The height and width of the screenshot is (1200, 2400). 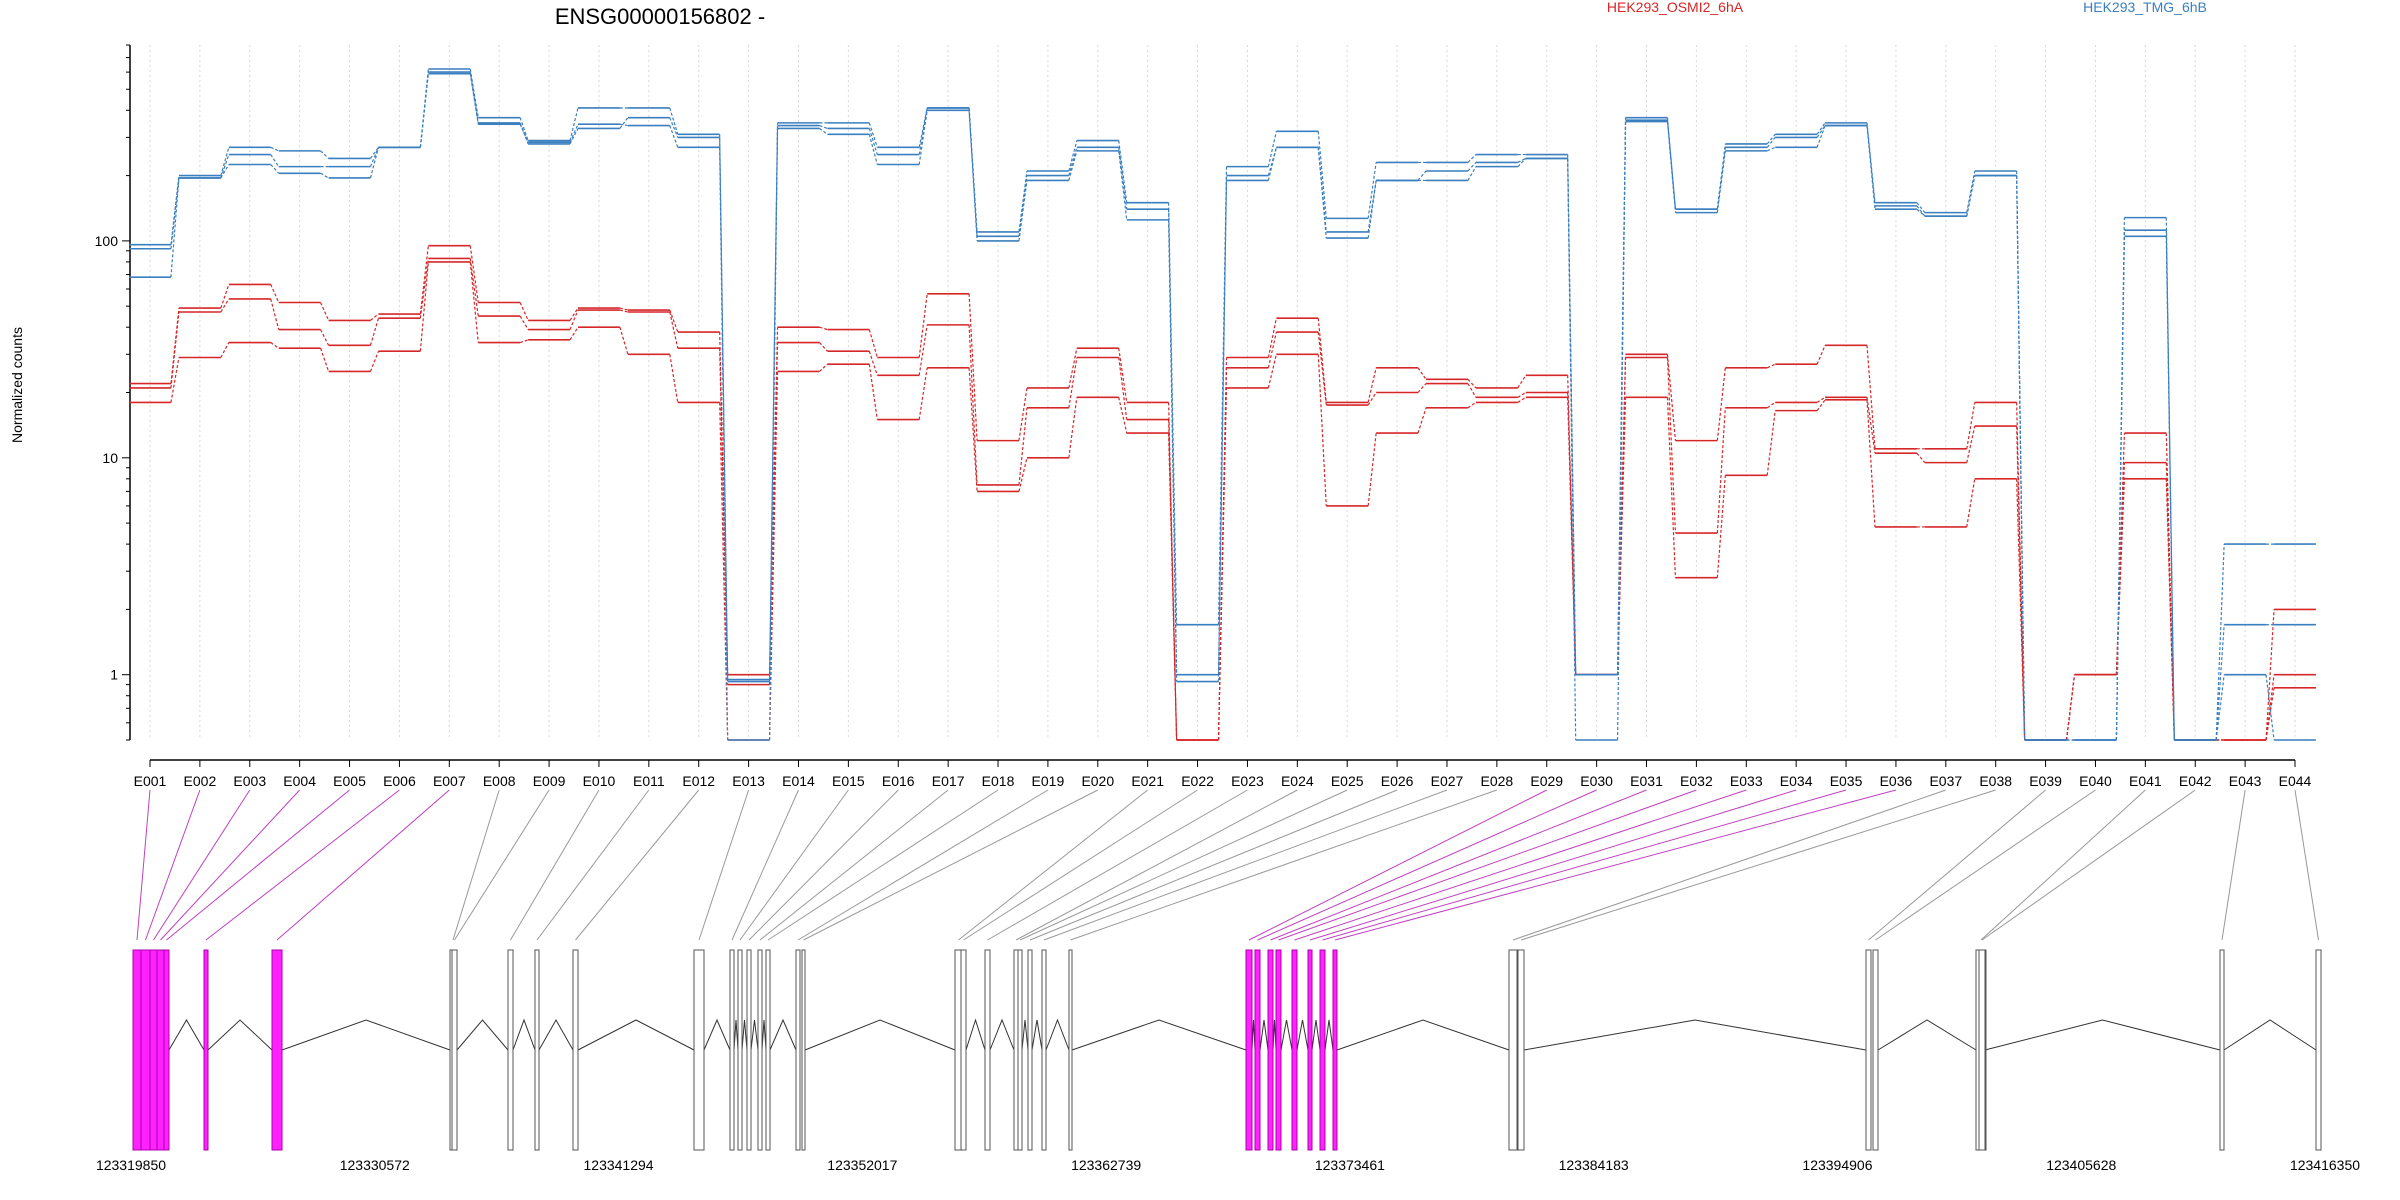 I want to click on x-tick-label: E001, so click(x=150, y=781).